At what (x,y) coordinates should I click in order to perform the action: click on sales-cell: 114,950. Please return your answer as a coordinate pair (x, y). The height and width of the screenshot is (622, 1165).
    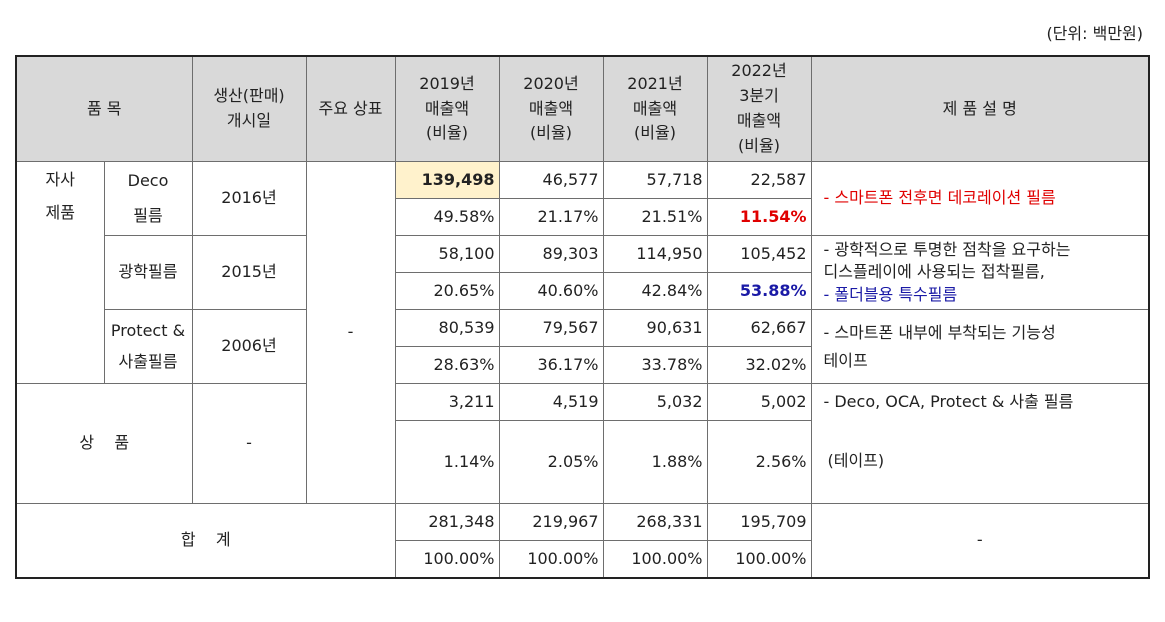
    Looking at the image, I should click on (655, 254).